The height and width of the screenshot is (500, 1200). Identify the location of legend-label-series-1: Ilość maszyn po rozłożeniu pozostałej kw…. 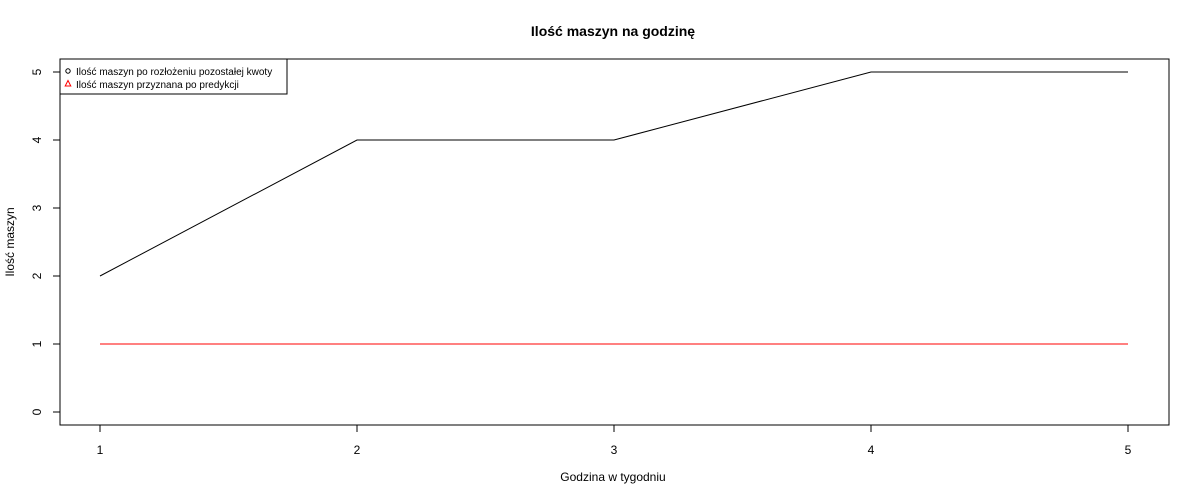
(174, 72).